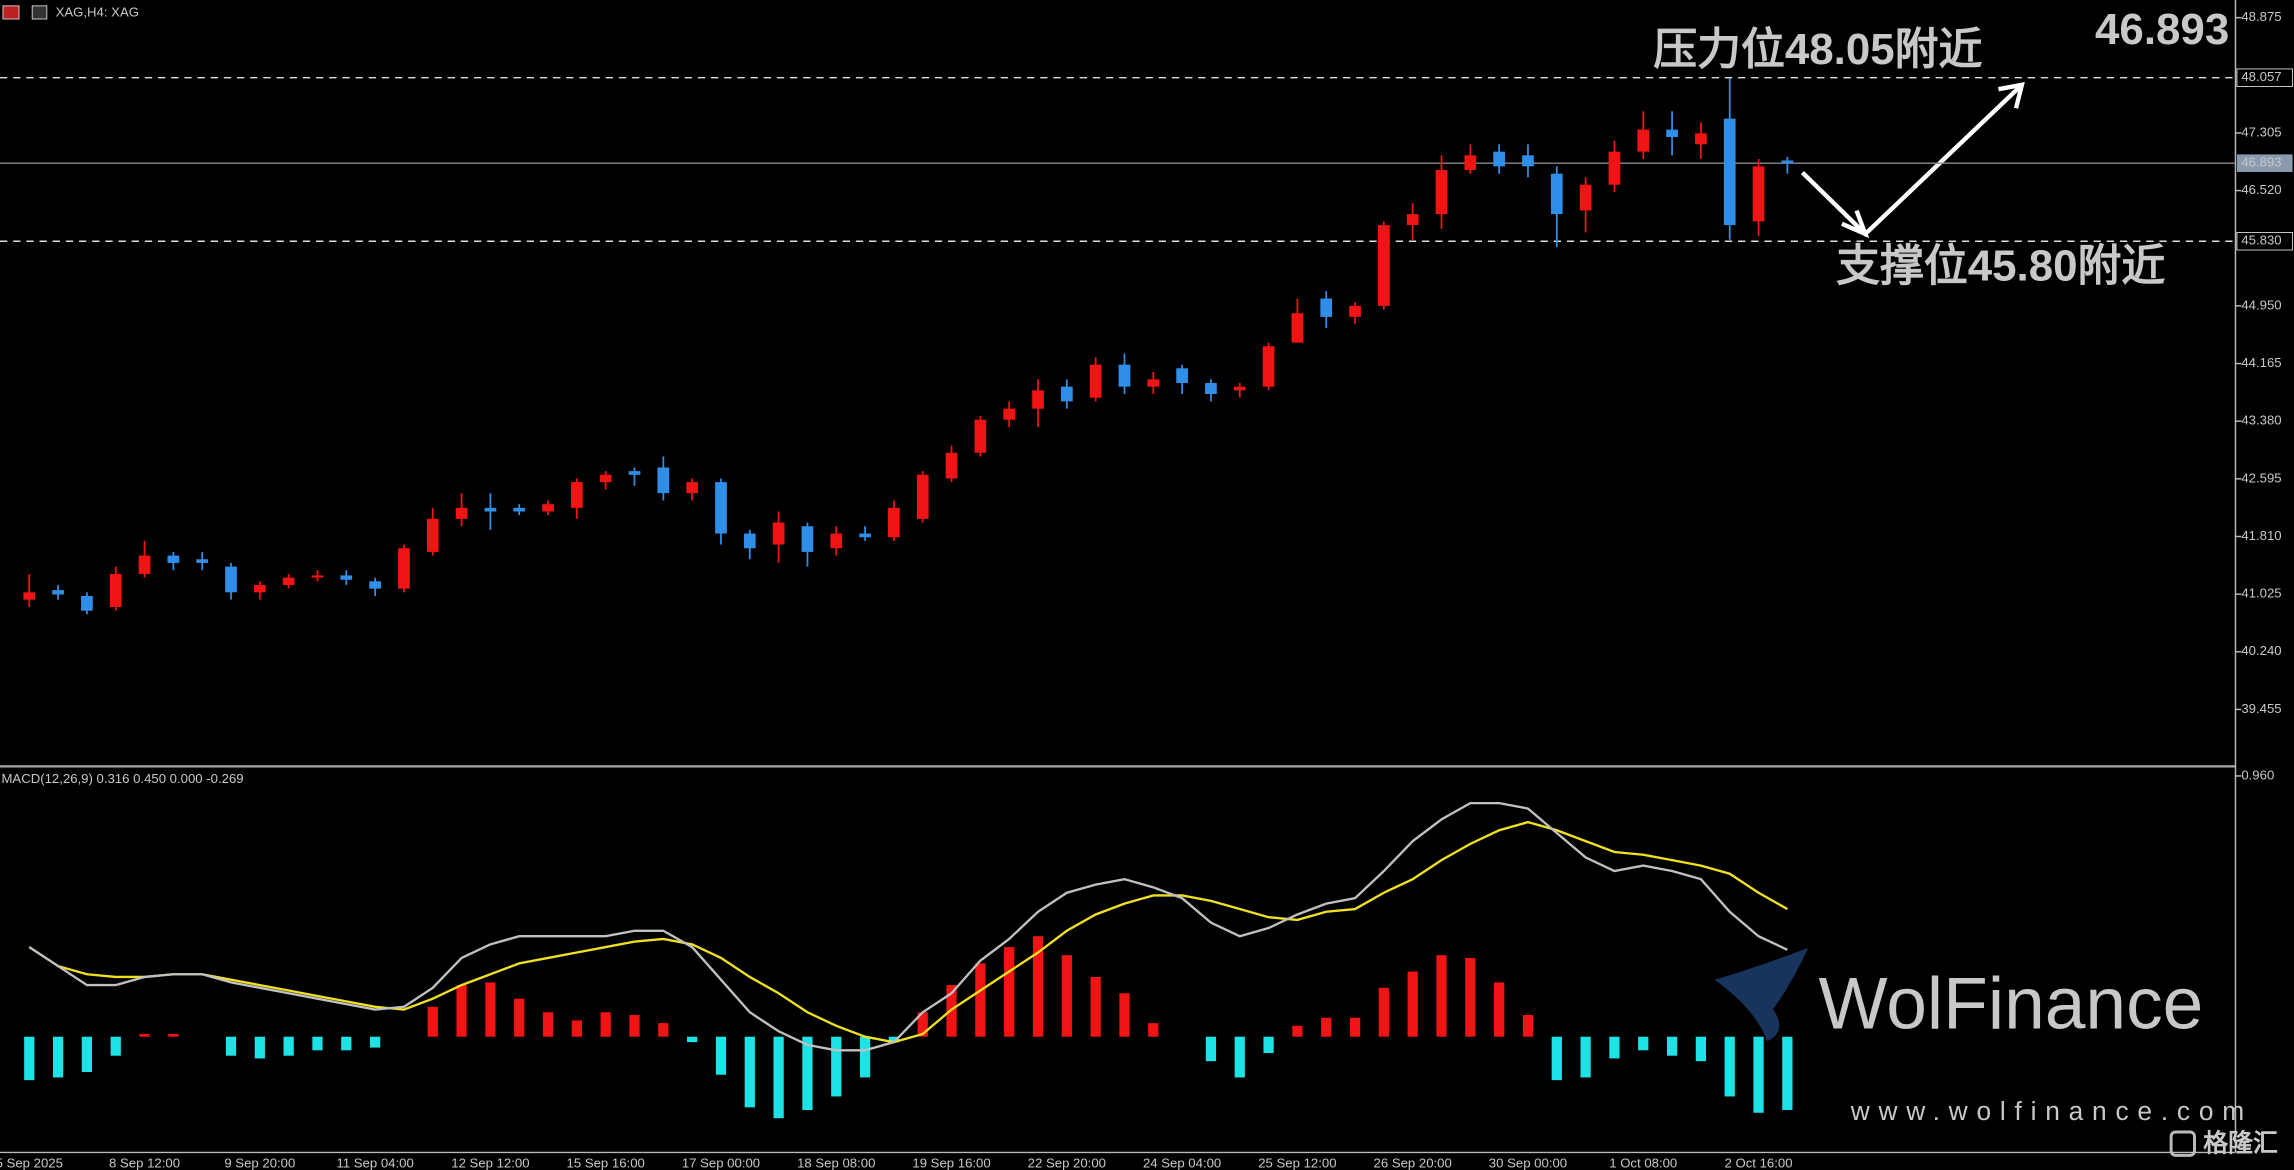 Image resolution: width=2294 pixels, height=1170 pixels. Describe the element at coordinates (1413, 1163) in the screenshot. I see `x-tick-label: 26 Sep 20:00` at that location.